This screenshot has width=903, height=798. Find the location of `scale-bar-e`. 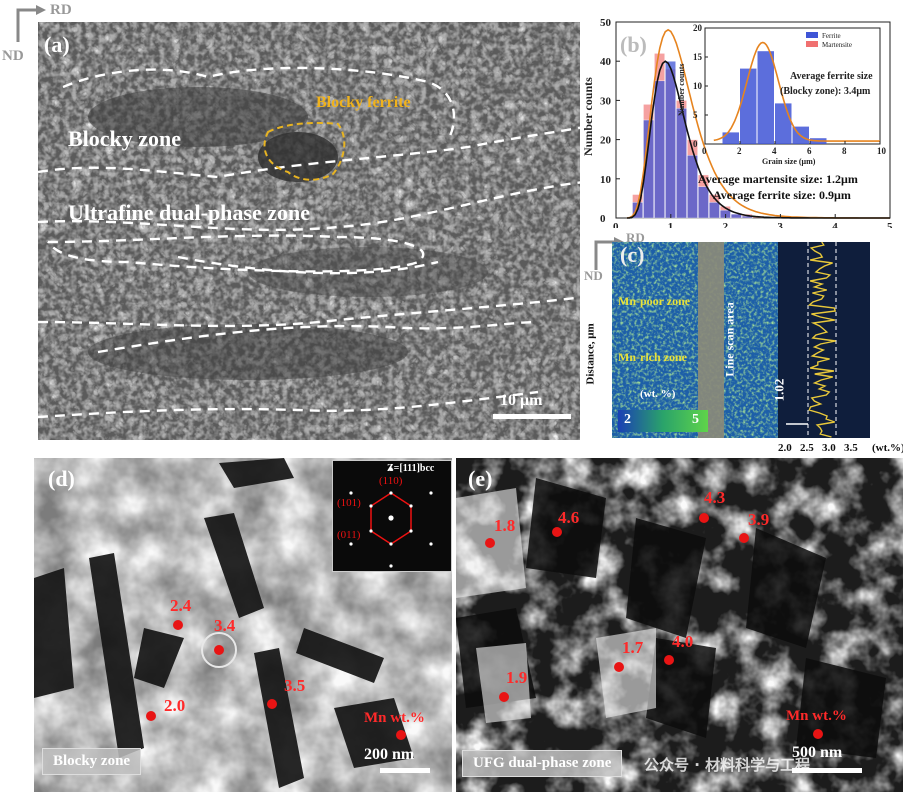

scale-bar-e is located at coordinates (827, 770).